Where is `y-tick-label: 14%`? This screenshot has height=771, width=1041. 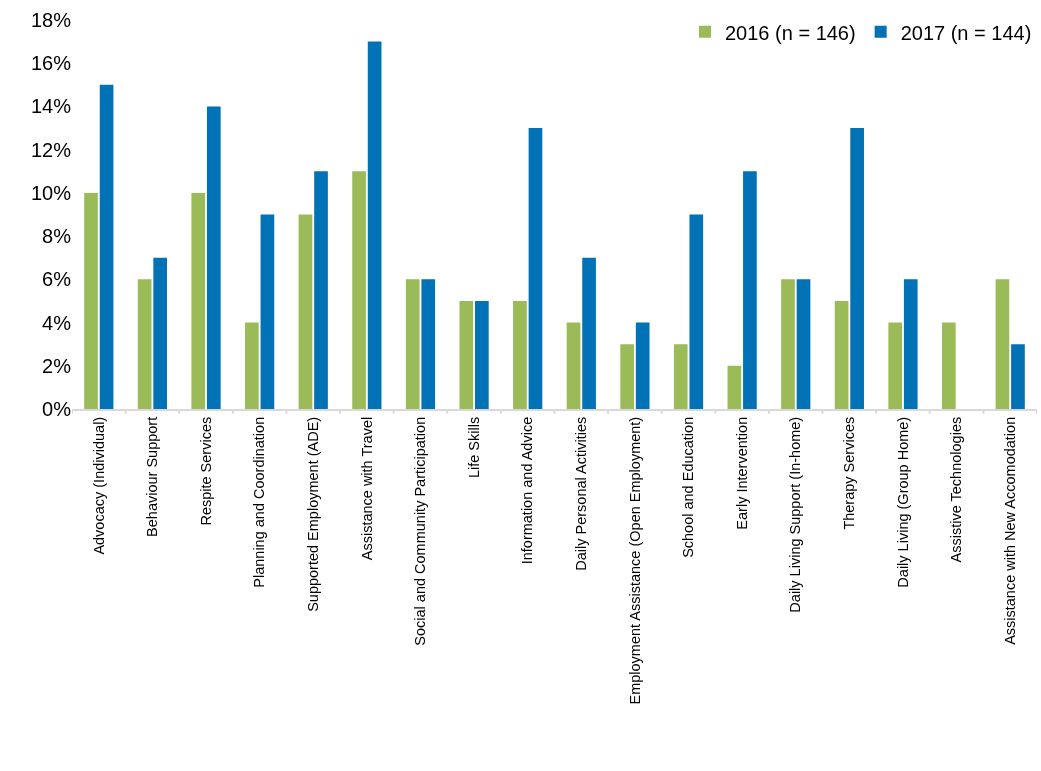 y-tick-label: 14% is located at coordinates (51, 106).